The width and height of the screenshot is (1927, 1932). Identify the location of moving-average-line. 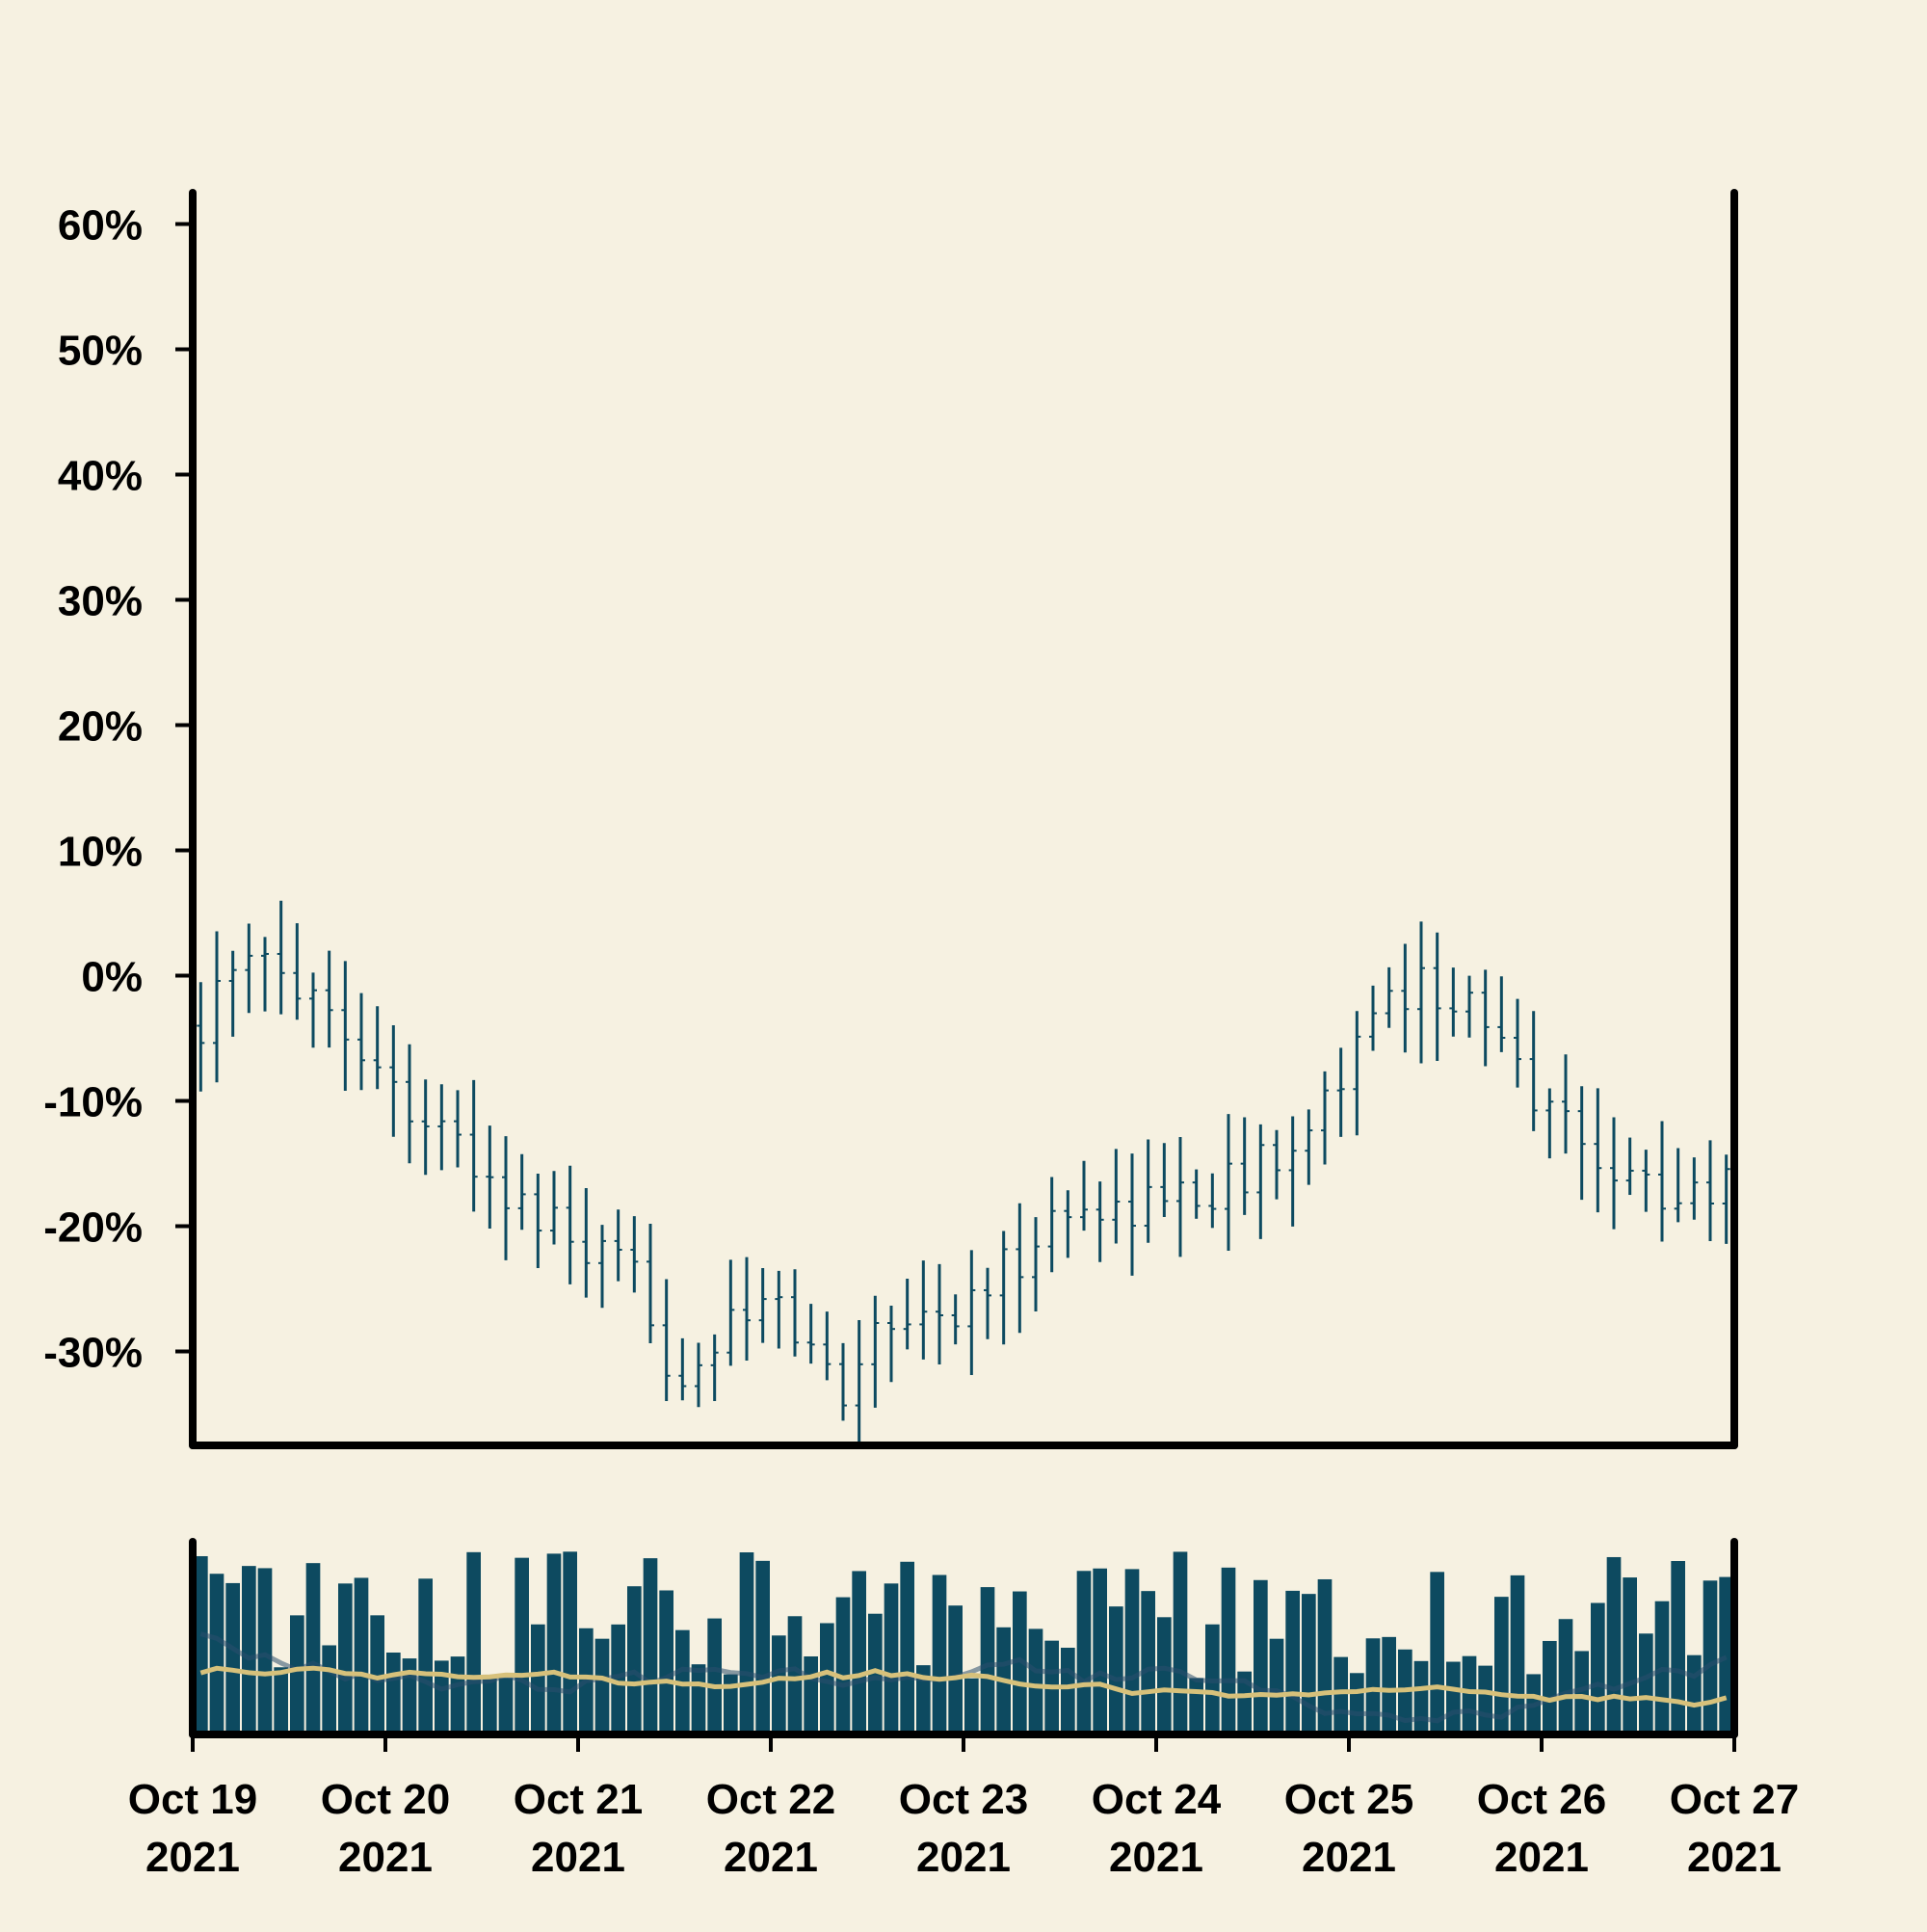
(963, 1686).